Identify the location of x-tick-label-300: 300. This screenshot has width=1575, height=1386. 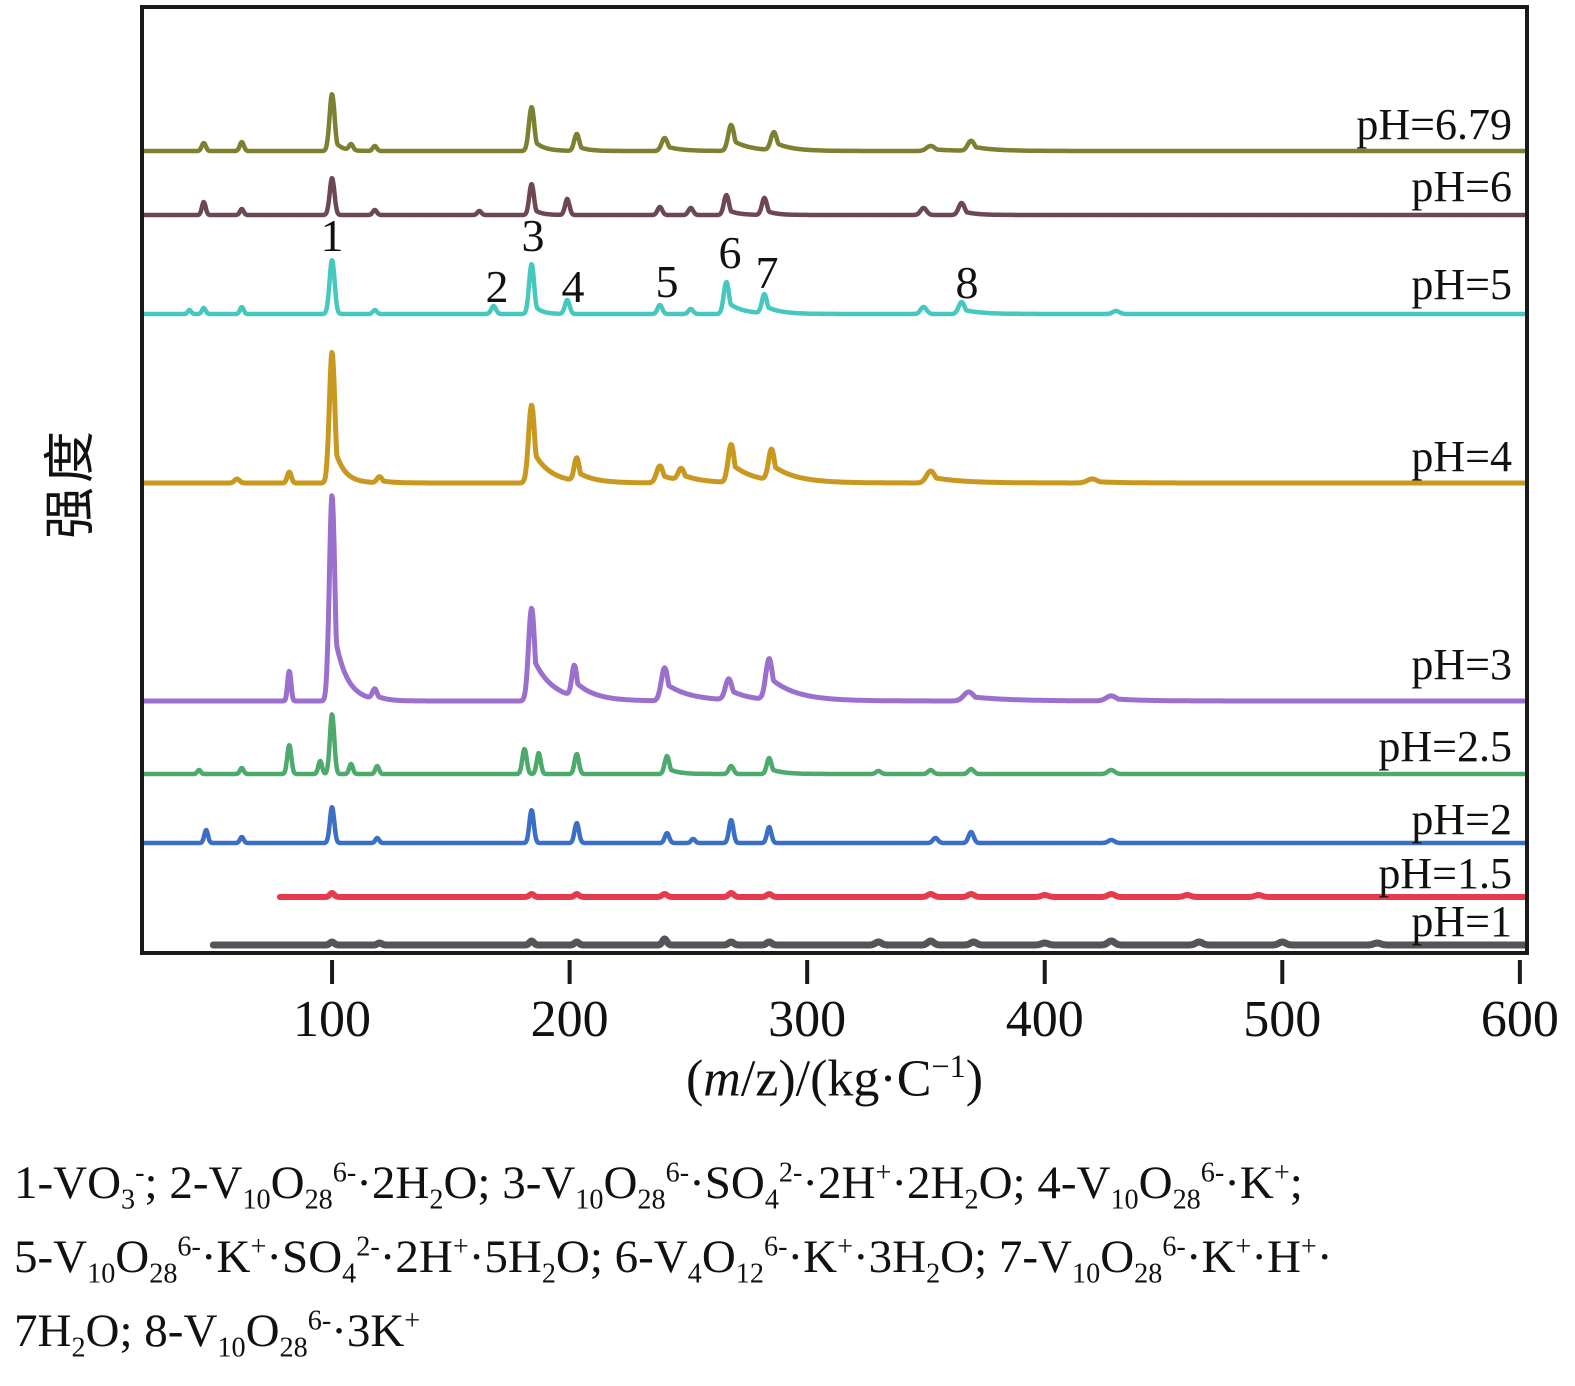
(807, 1019).